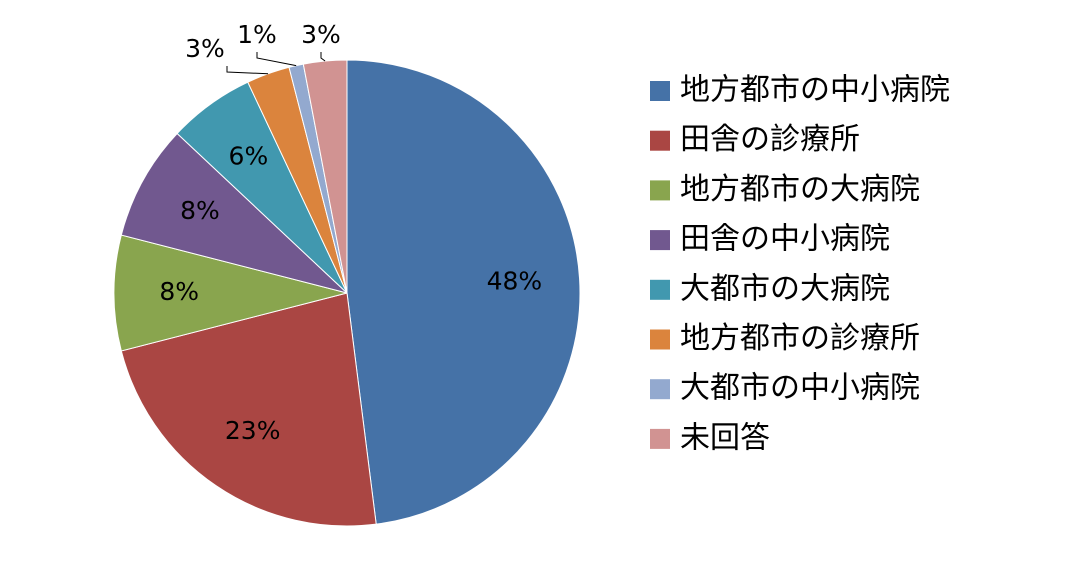  Describe the element at coordinates (253, 430) in the screenshot. I see `data-label: 23%` at that location.